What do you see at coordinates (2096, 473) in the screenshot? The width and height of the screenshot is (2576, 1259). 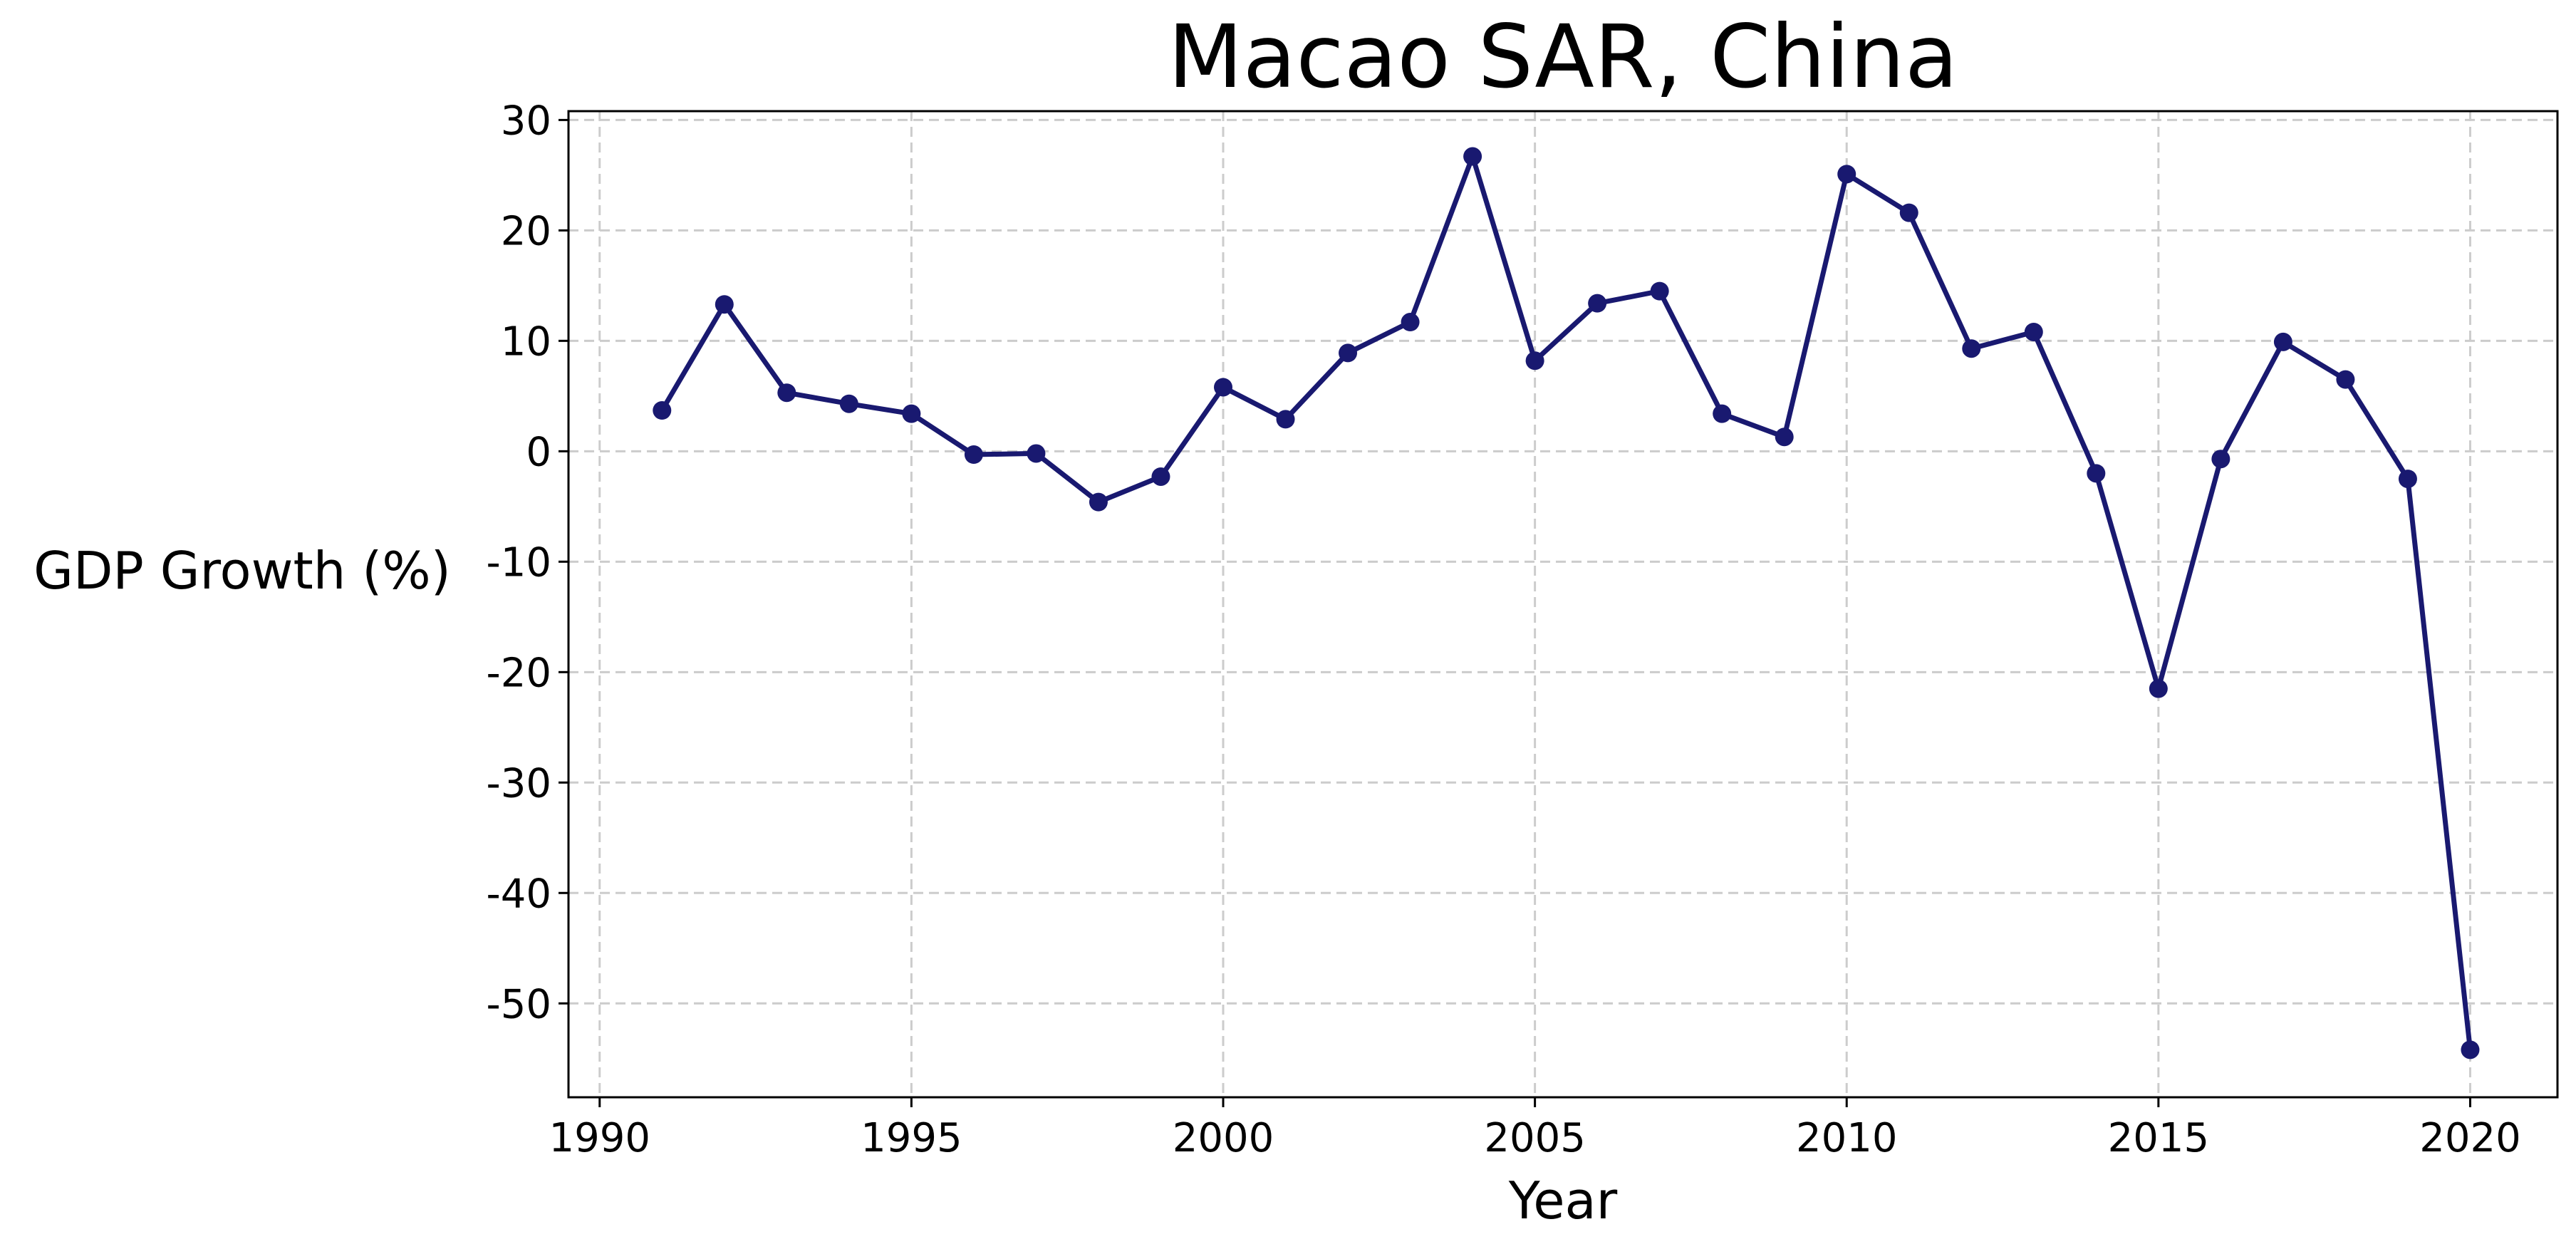 I see `data-point-2014` at bounding box center [2096, 473].